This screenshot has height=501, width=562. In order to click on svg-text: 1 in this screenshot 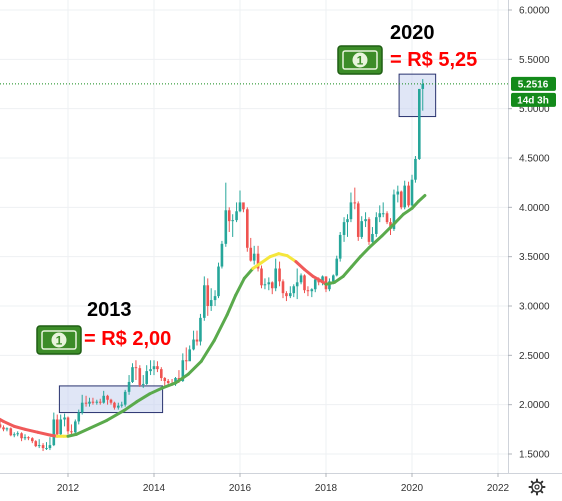, I will do `click(59, 341)`.